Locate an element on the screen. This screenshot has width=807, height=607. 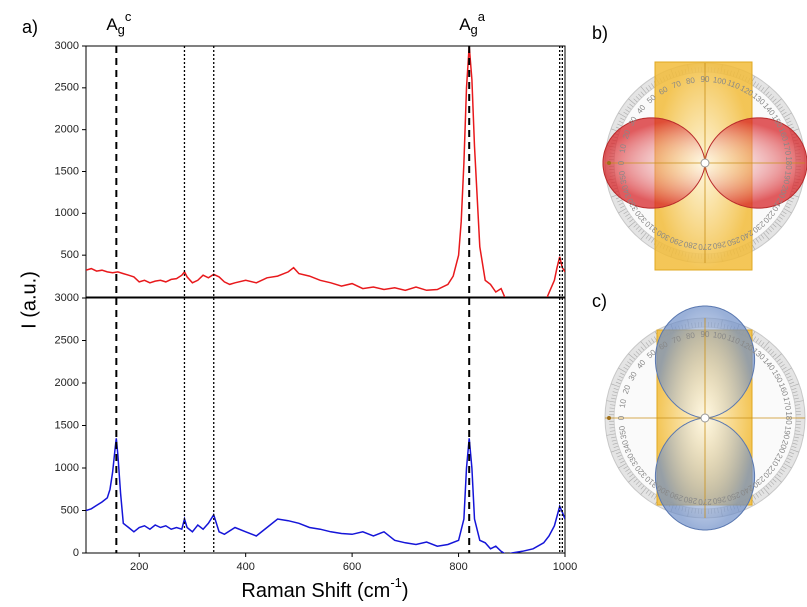
protractor-label: 250 is located at coordinates (733, 496).